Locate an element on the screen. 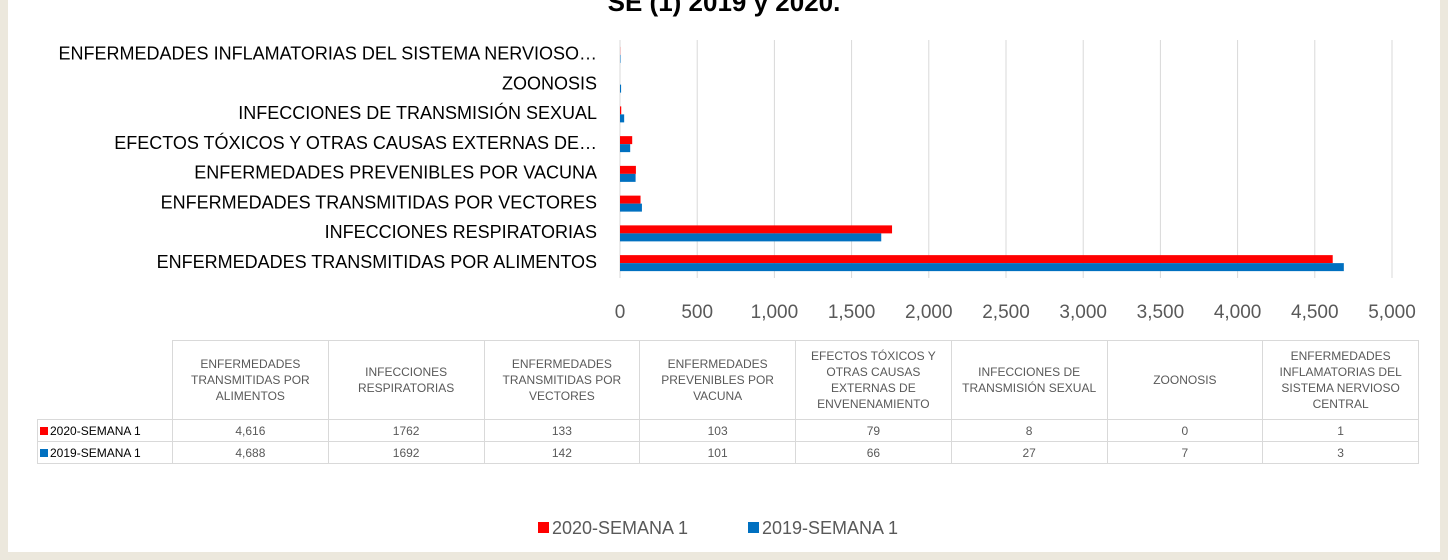 The image size is (1448, 560). data-cell: 66 is located at coordinates (873, 452).